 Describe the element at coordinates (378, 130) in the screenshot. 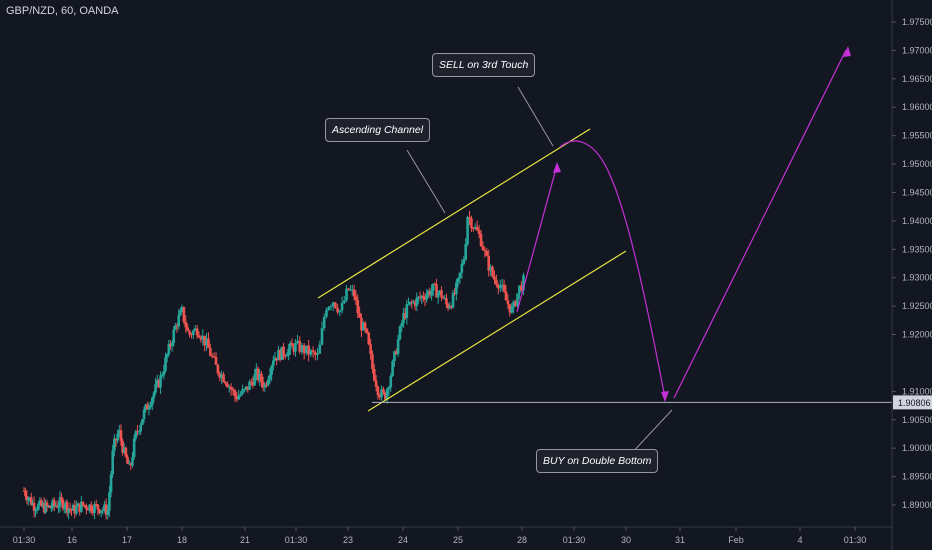

I see `annotation-ascending-channel: Ascending Channel` at that location.